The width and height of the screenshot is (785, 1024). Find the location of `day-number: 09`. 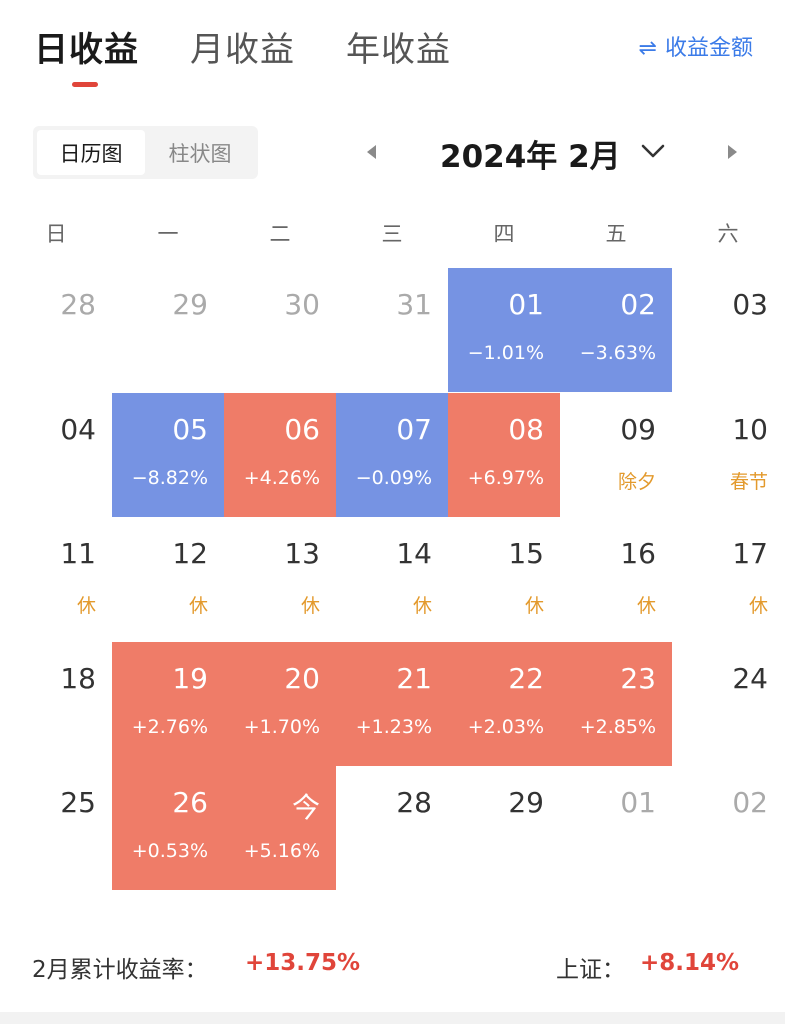

day-number: 09 is located at coordinates (638, 429).